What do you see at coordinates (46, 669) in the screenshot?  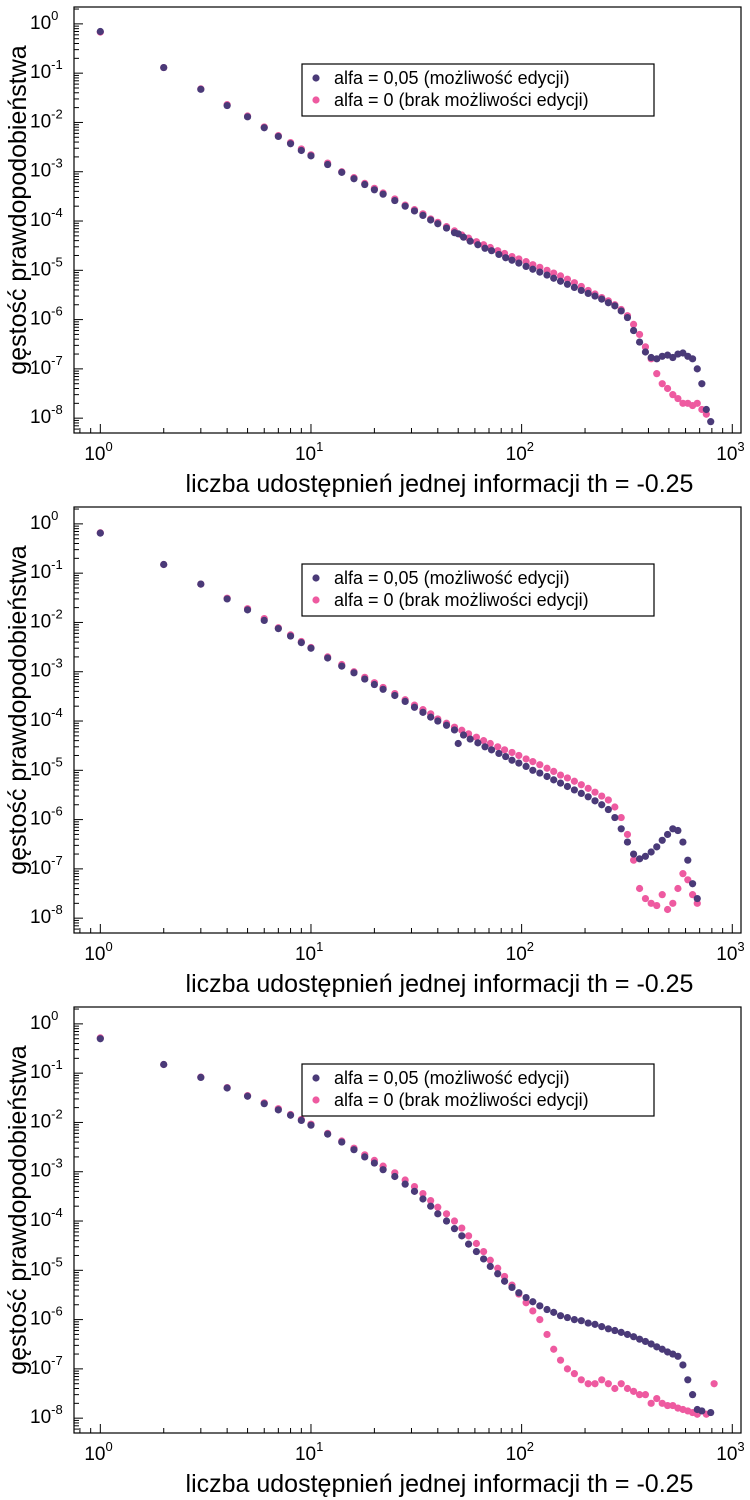 I see `y-tick-label: 10⁻³` at bounding box center [46, 669].